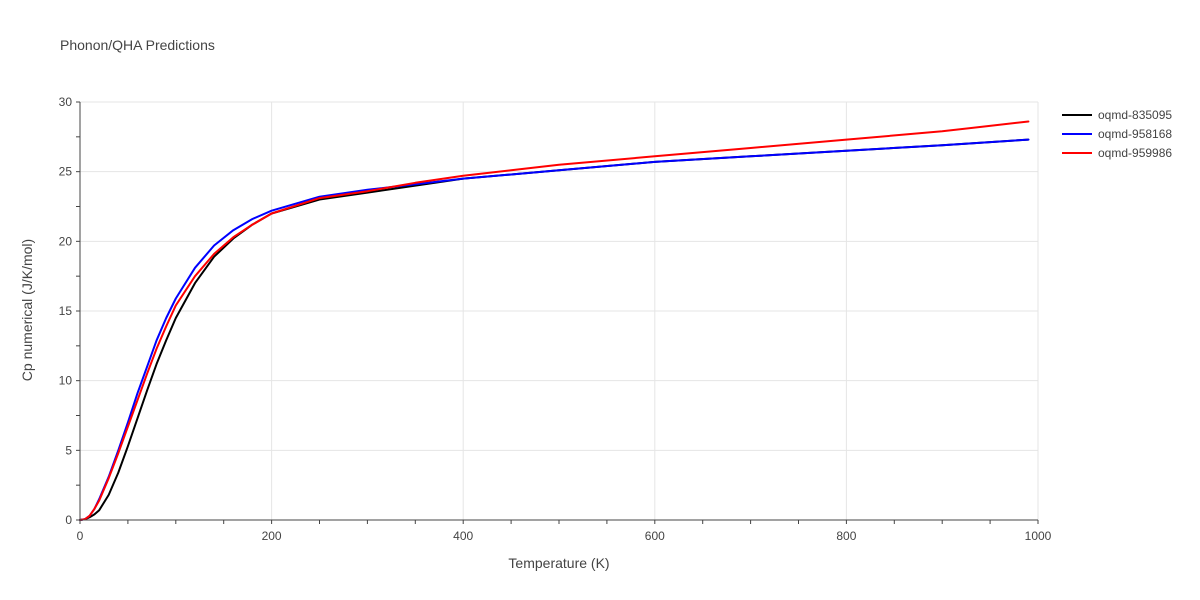 The image size is (1200, 600). Describe the element at coordinates (1135, 153) in the screenshot. I see `legend-label: oqmd-959986` at that location.